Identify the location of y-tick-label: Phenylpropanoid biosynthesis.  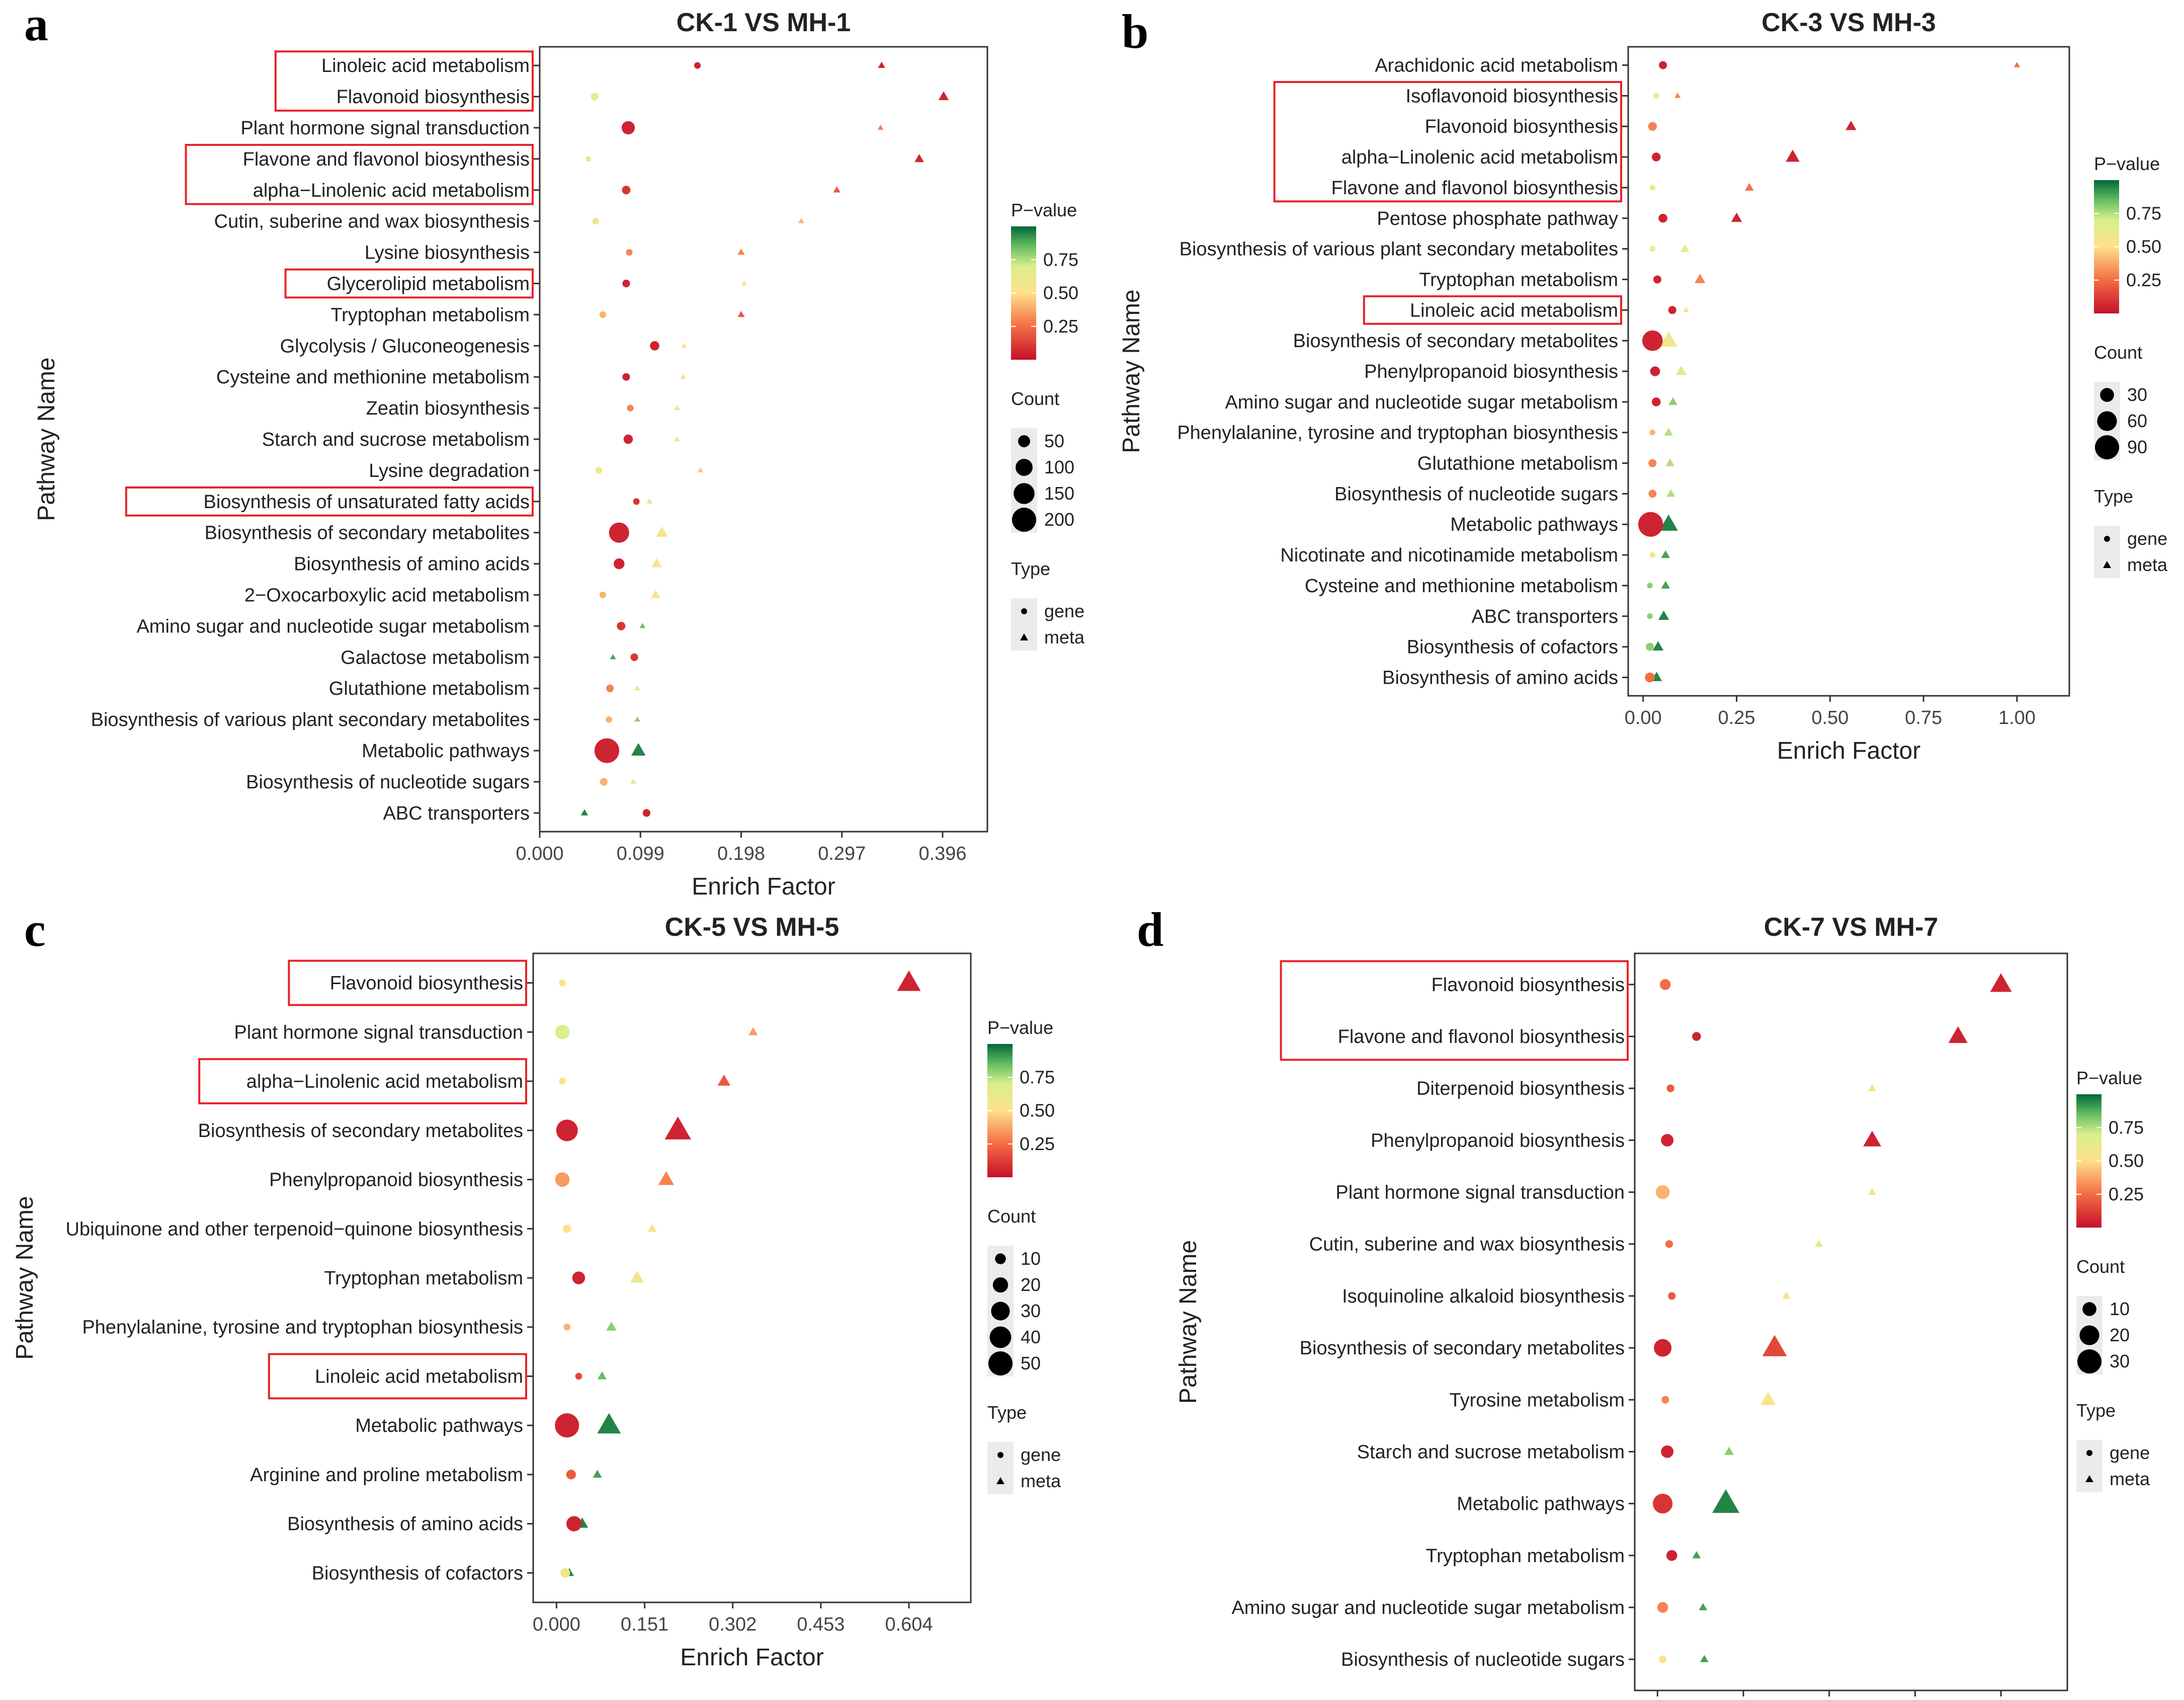
(396, 1180).